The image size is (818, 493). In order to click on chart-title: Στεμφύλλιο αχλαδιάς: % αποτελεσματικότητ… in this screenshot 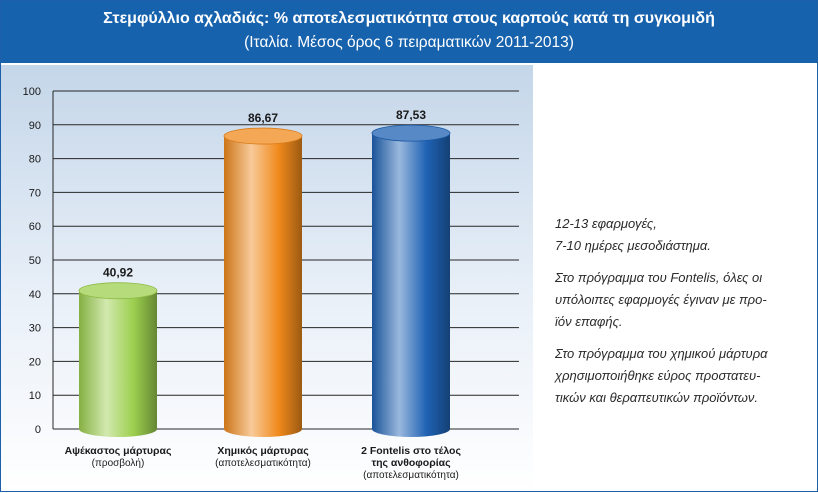, I will do `click(409, 18)`.